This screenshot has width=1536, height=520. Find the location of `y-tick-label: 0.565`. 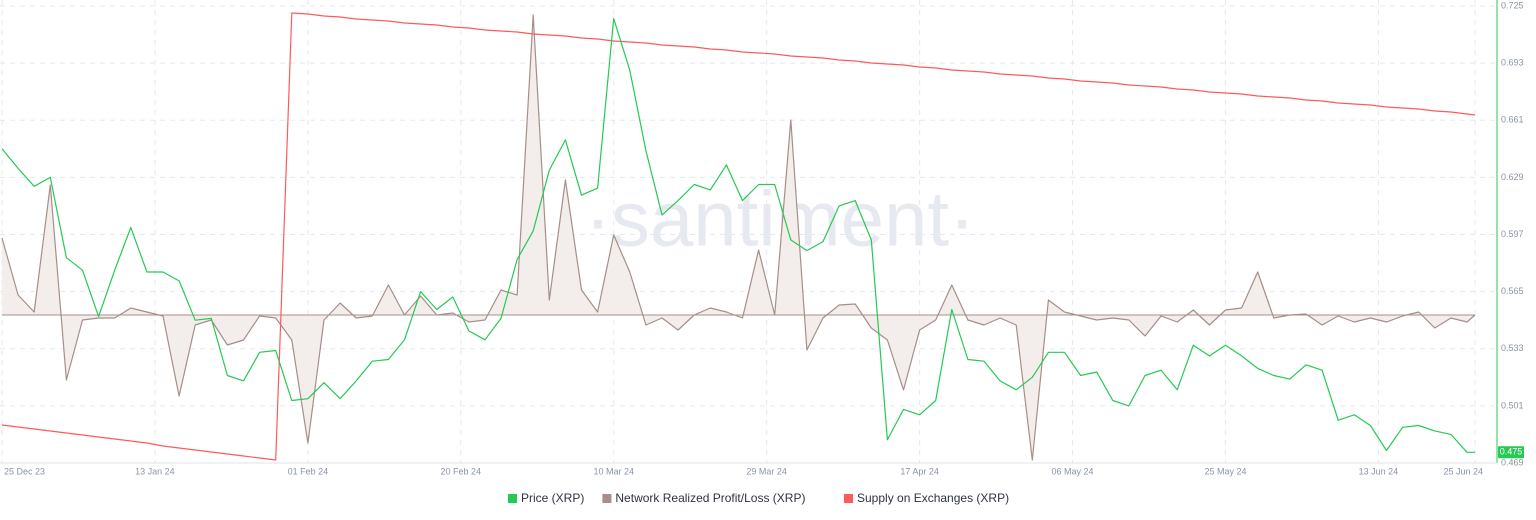

y-tick-label: 0.565 is located at coordinates (1512, 291).